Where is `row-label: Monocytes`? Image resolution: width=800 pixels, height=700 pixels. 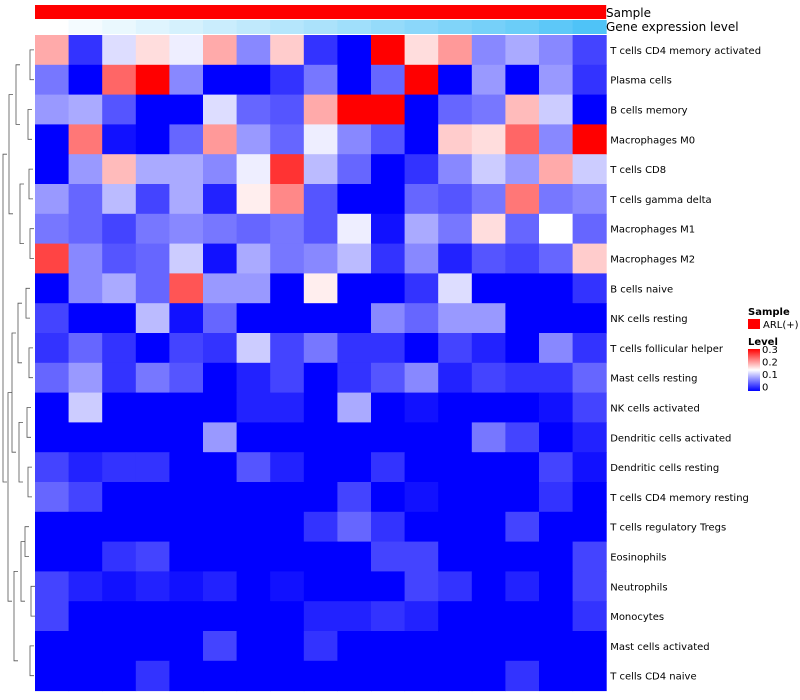 row-label: Monocytes is located at coordinates (637, 617).